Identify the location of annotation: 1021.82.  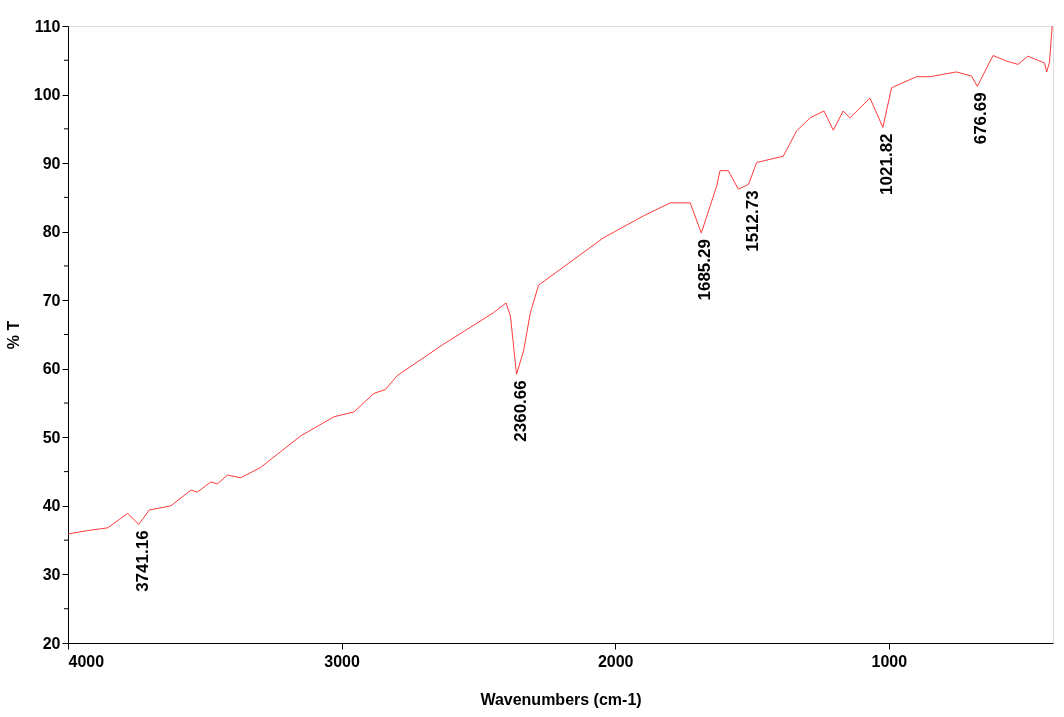
(886, 164).